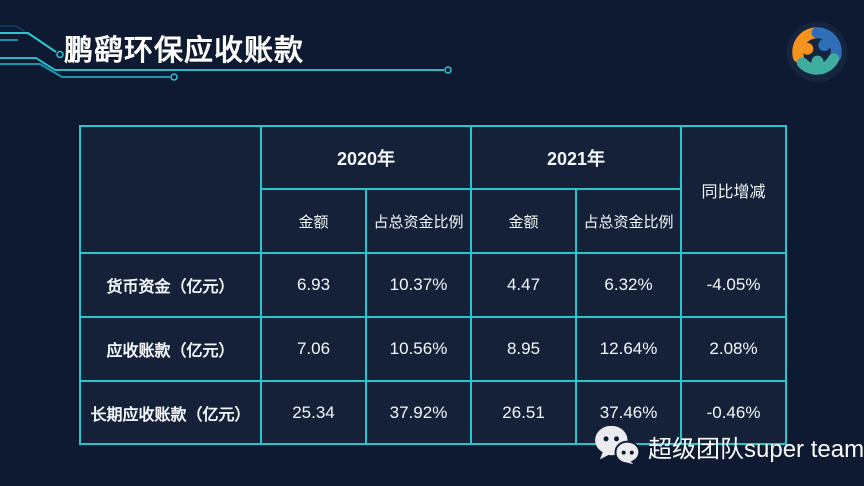 The width and height of the screenshot is (864, 486). I want to click on table-row-receivables: 应收账款（亿元） 7.06 10.56% 8.95 12.64% 2.08%, so click(433, 349).